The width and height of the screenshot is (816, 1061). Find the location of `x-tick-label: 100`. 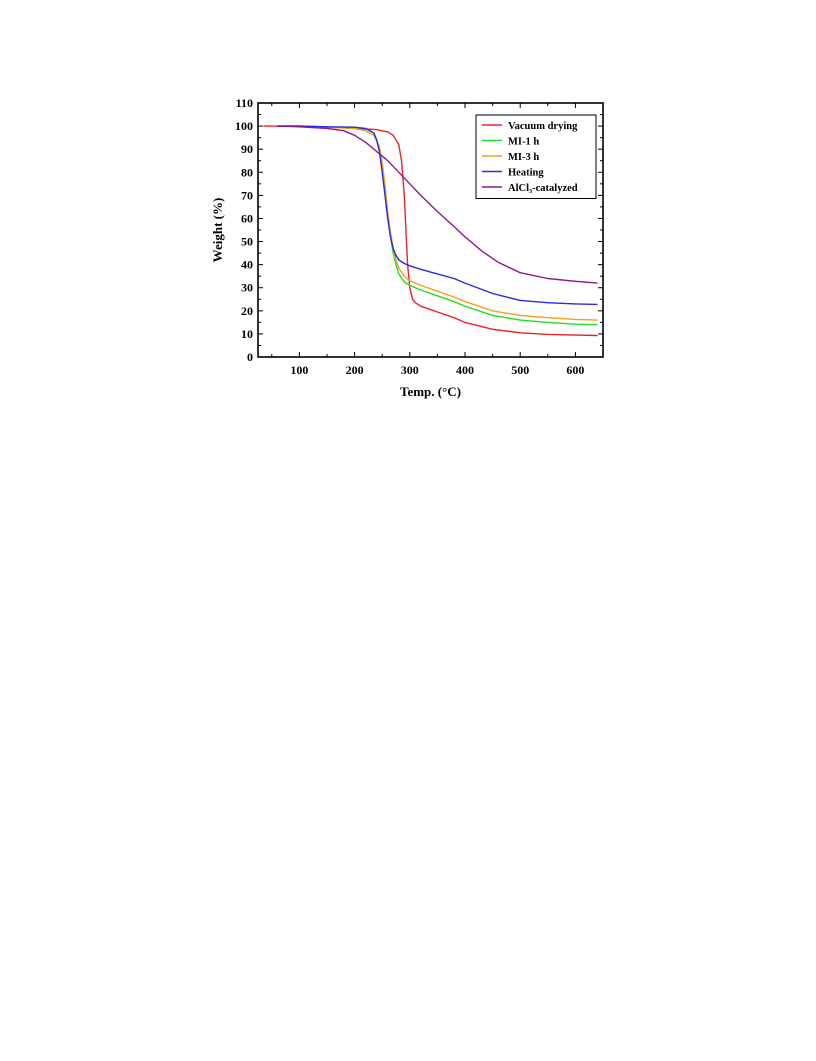

x-tick-label: 100 is located at coordinates (299, 370).